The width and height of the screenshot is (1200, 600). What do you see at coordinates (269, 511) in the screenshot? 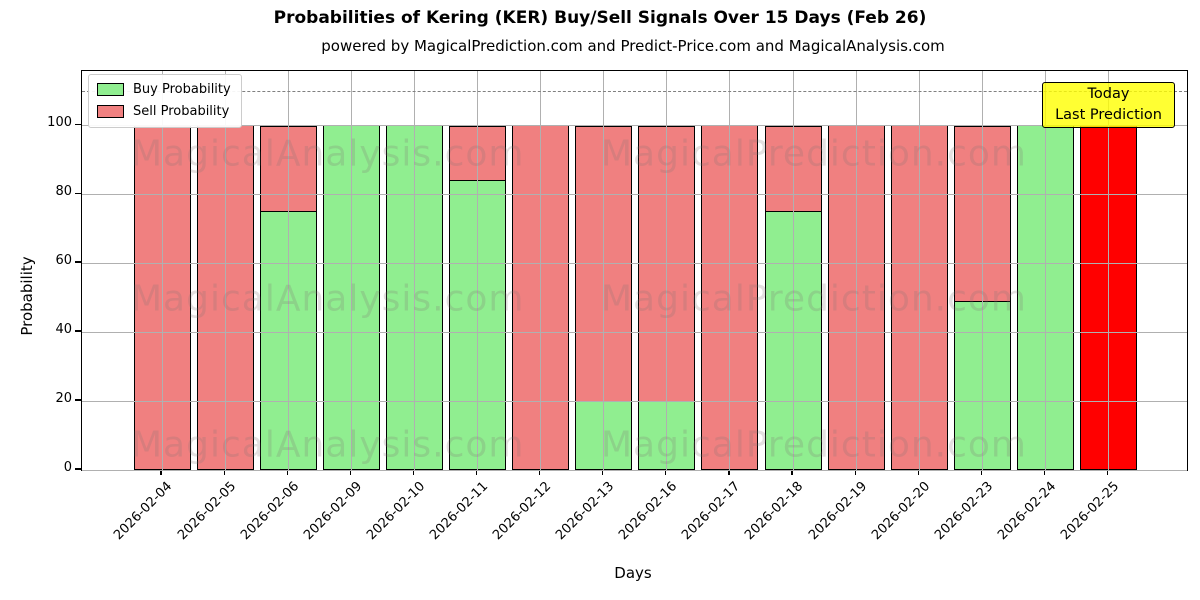
I see `x-tick-label: 2026-02-06` at bounding box center [269, 511].